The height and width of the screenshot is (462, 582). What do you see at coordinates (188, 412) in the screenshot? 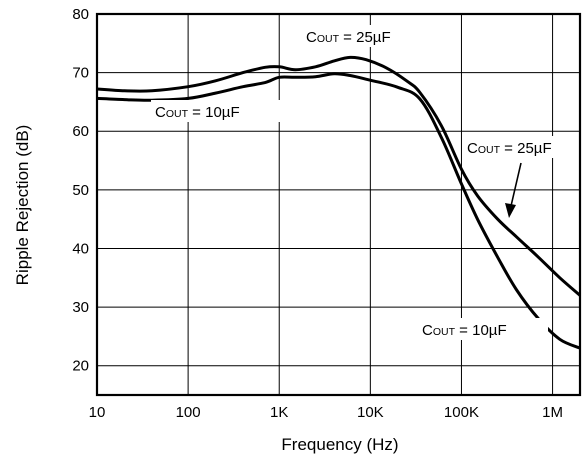
I see `x-tick-label: 100` at bounding box center [188, 412].